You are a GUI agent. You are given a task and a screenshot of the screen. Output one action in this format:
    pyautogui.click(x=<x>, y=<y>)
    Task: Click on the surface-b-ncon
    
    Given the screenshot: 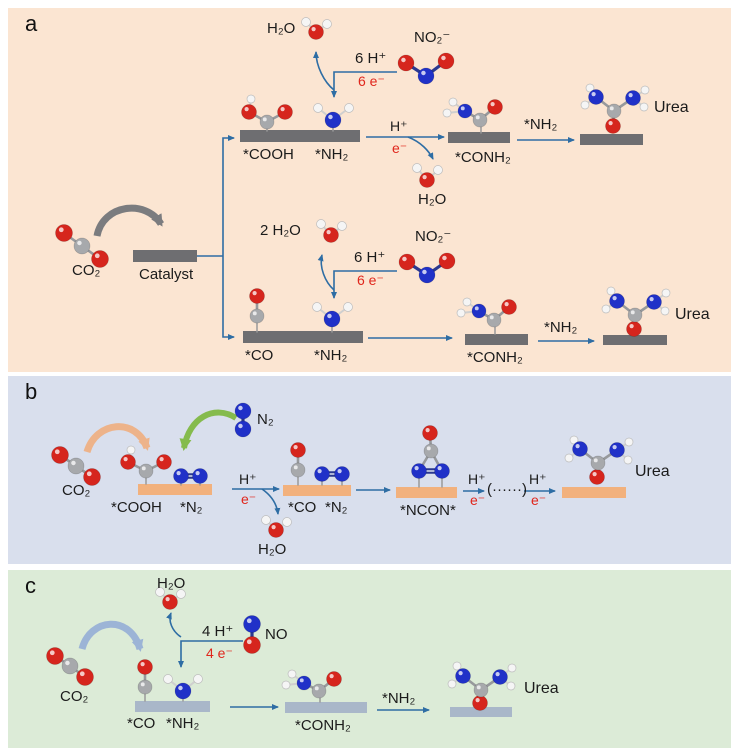 What is the action you would take?
    pyautogui.click(x=426, y=492)
    